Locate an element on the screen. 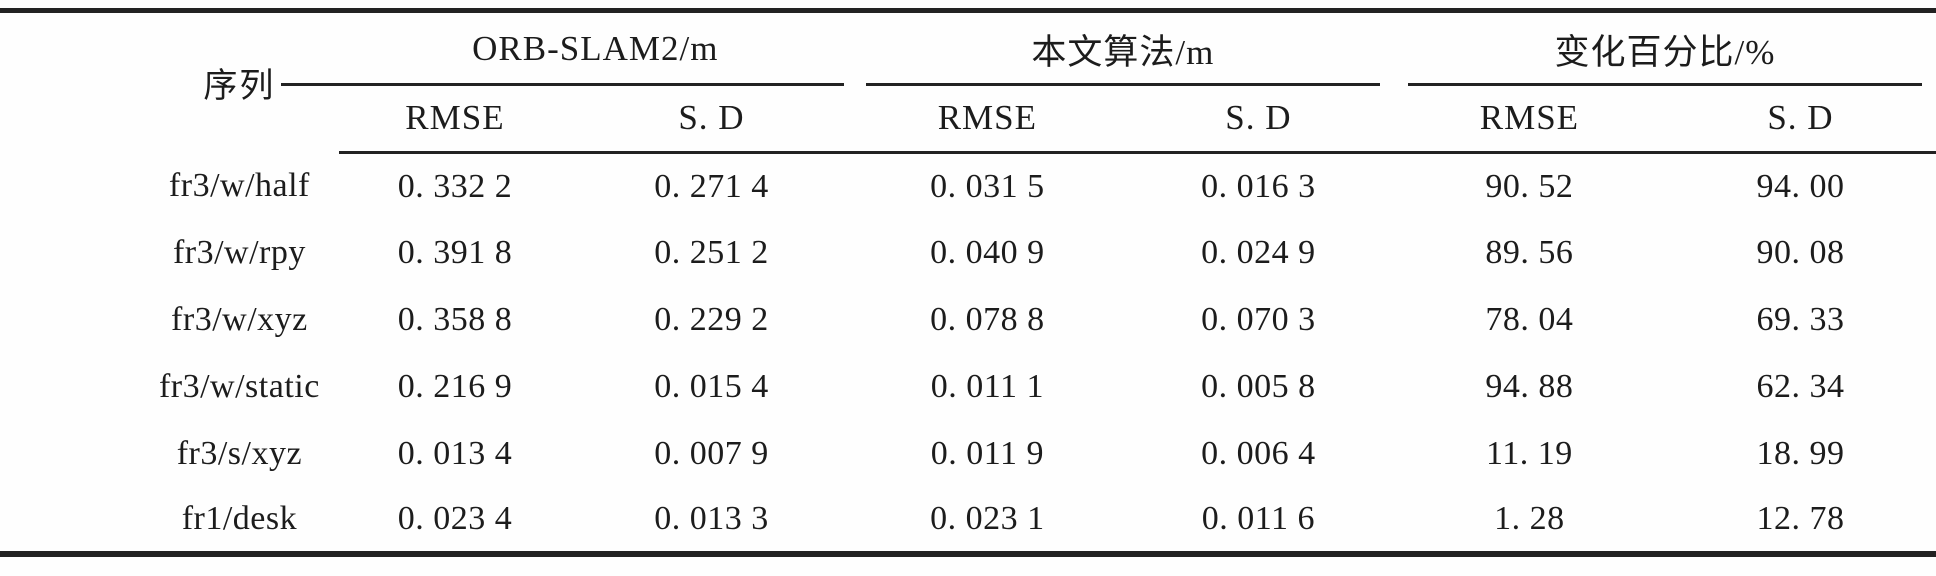 The width and height of the screenshot is (1936, 576). sub-header-row: RMSE S. D RMSE S. D RMSE S. D is located at coordinates (968, 119).